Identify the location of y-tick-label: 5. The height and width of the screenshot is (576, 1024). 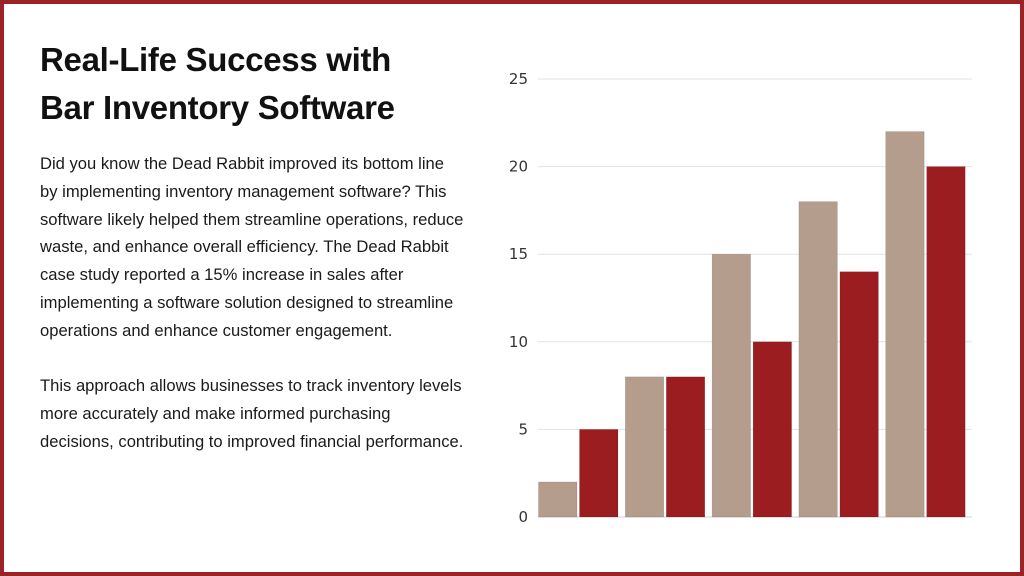
(523, 429).